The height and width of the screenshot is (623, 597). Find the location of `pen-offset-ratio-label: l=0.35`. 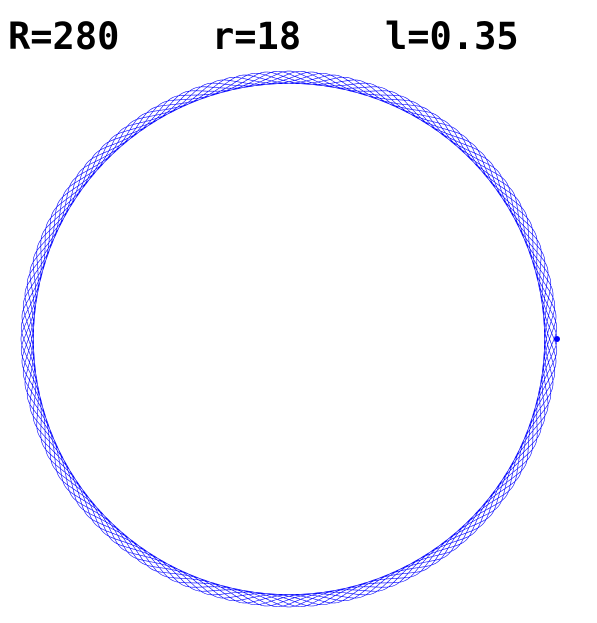

pen-offset-ratio-label: l=0.35 is located at coordinates (452, 36).